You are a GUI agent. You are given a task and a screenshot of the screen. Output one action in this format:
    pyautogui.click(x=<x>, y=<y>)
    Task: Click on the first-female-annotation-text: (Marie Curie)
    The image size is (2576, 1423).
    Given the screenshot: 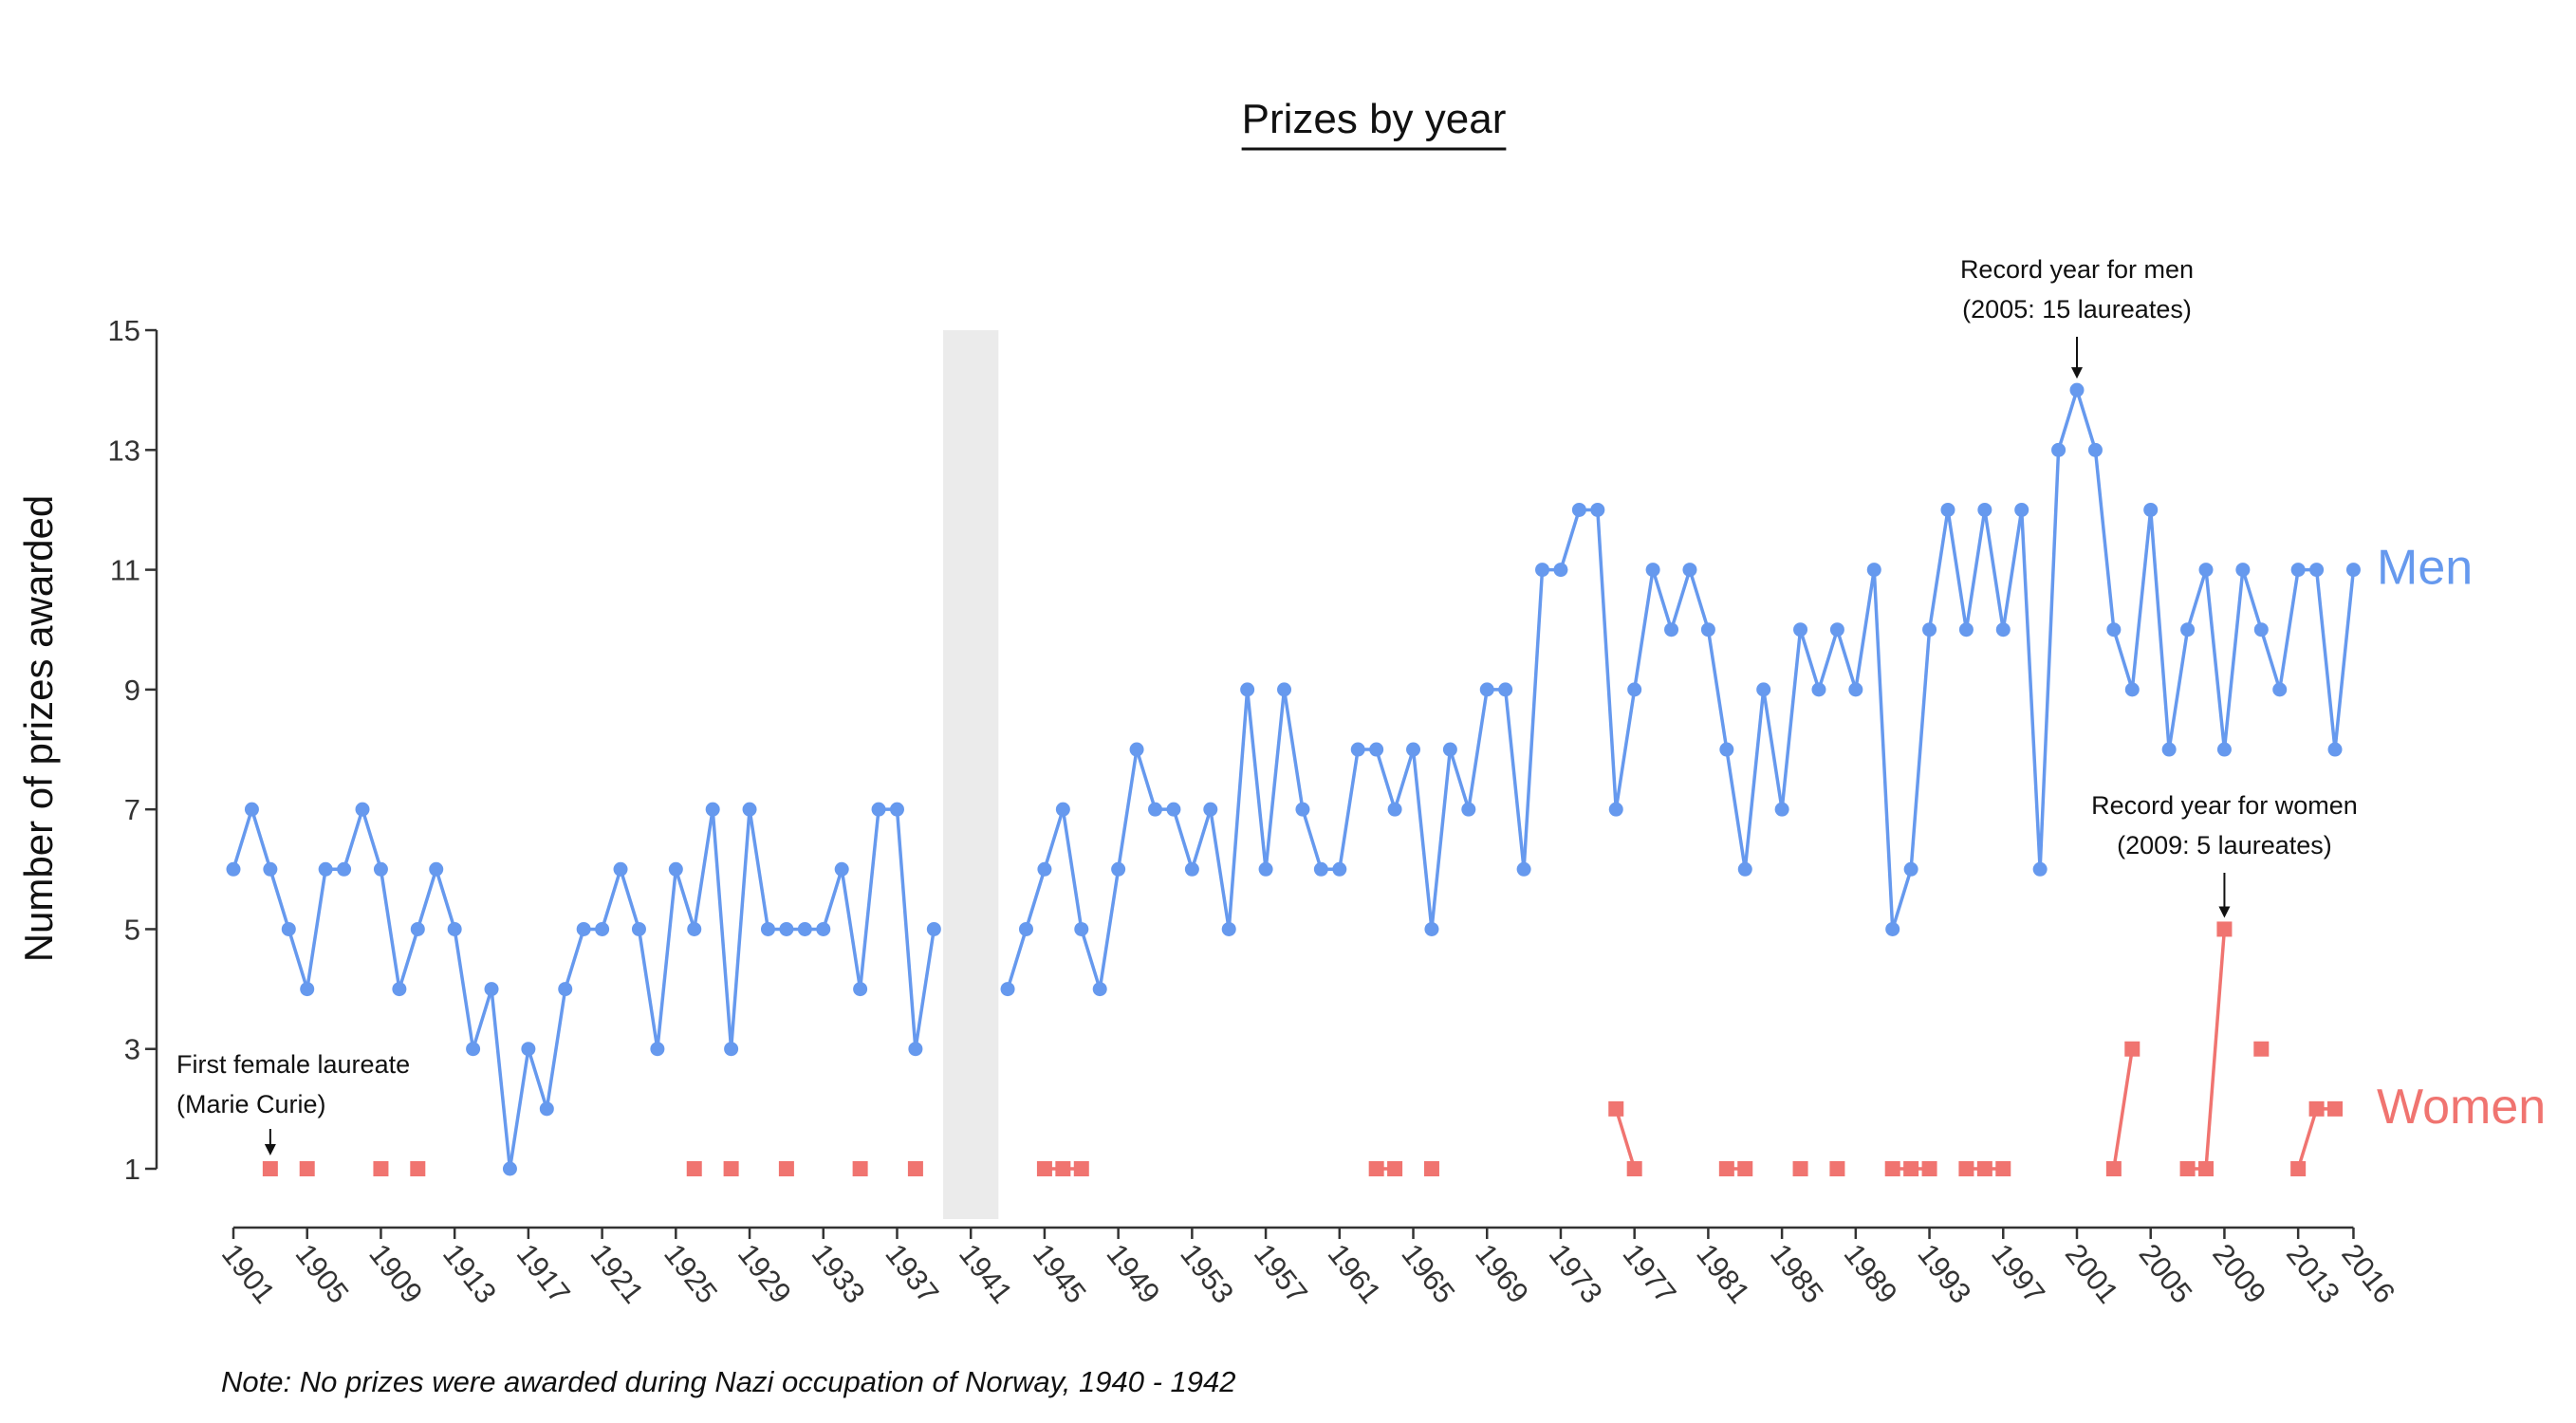 What is the action you would take?
    pyautogui.click(x=251, y=1104)
    